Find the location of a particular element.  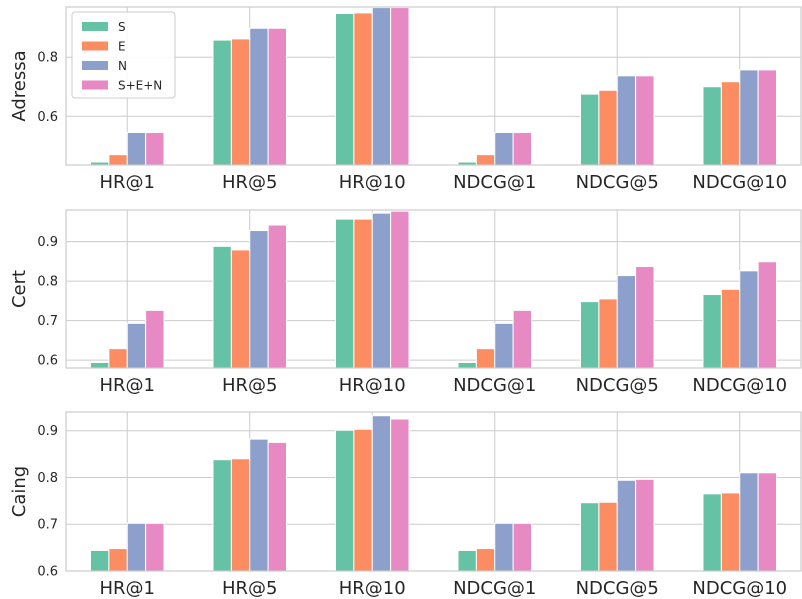

y-tick-label: 0.7 is located at coordinates (47, 525).